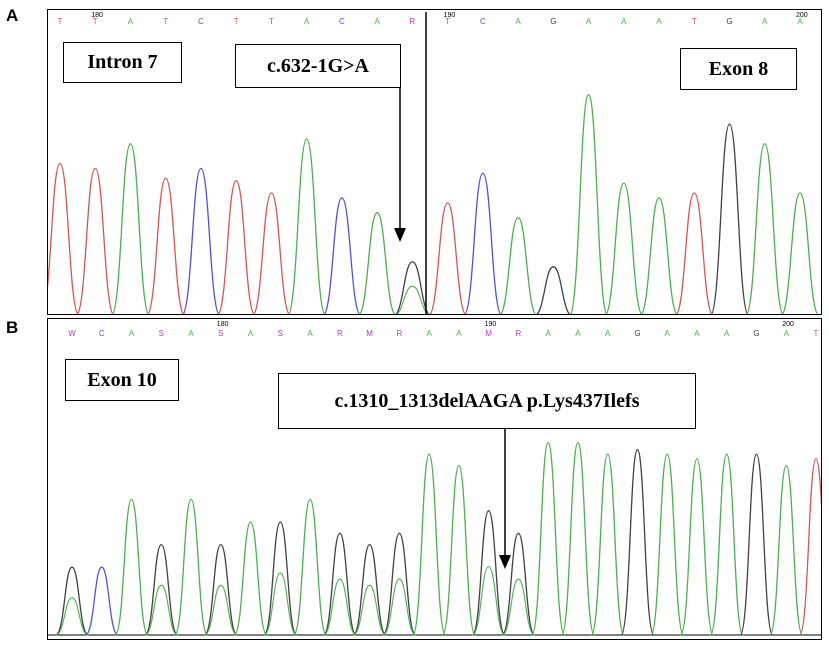  What do you see at coordinates (122, 62) in the screenshot?
I see `intron-7-label: Intron 7` at bounding box center [122, 62].